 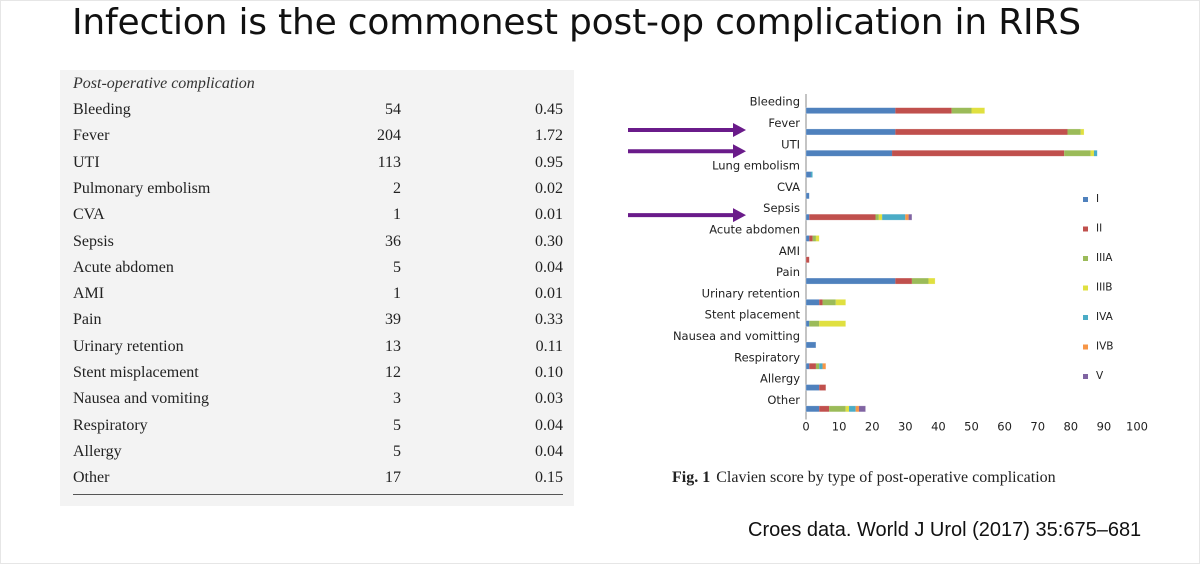 I want to click on complication-name: Nausea and vomiting, so click(x=141, y=399).